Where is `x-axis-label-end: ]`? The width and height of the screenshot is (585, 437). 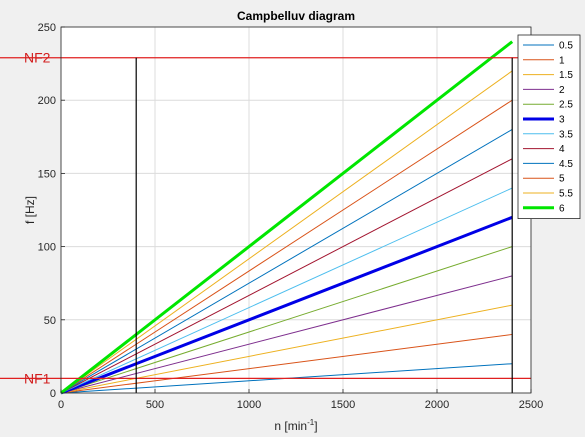
x-axis-label-end: ] is located at coordinates (315, 426).